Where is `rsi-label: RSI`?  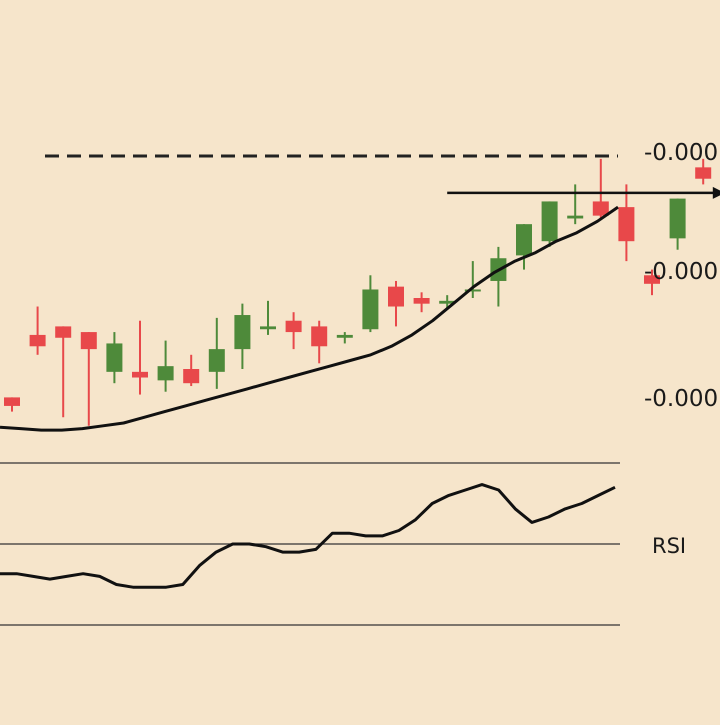
rsi-label: RSI is located at coordinates (669, 546).